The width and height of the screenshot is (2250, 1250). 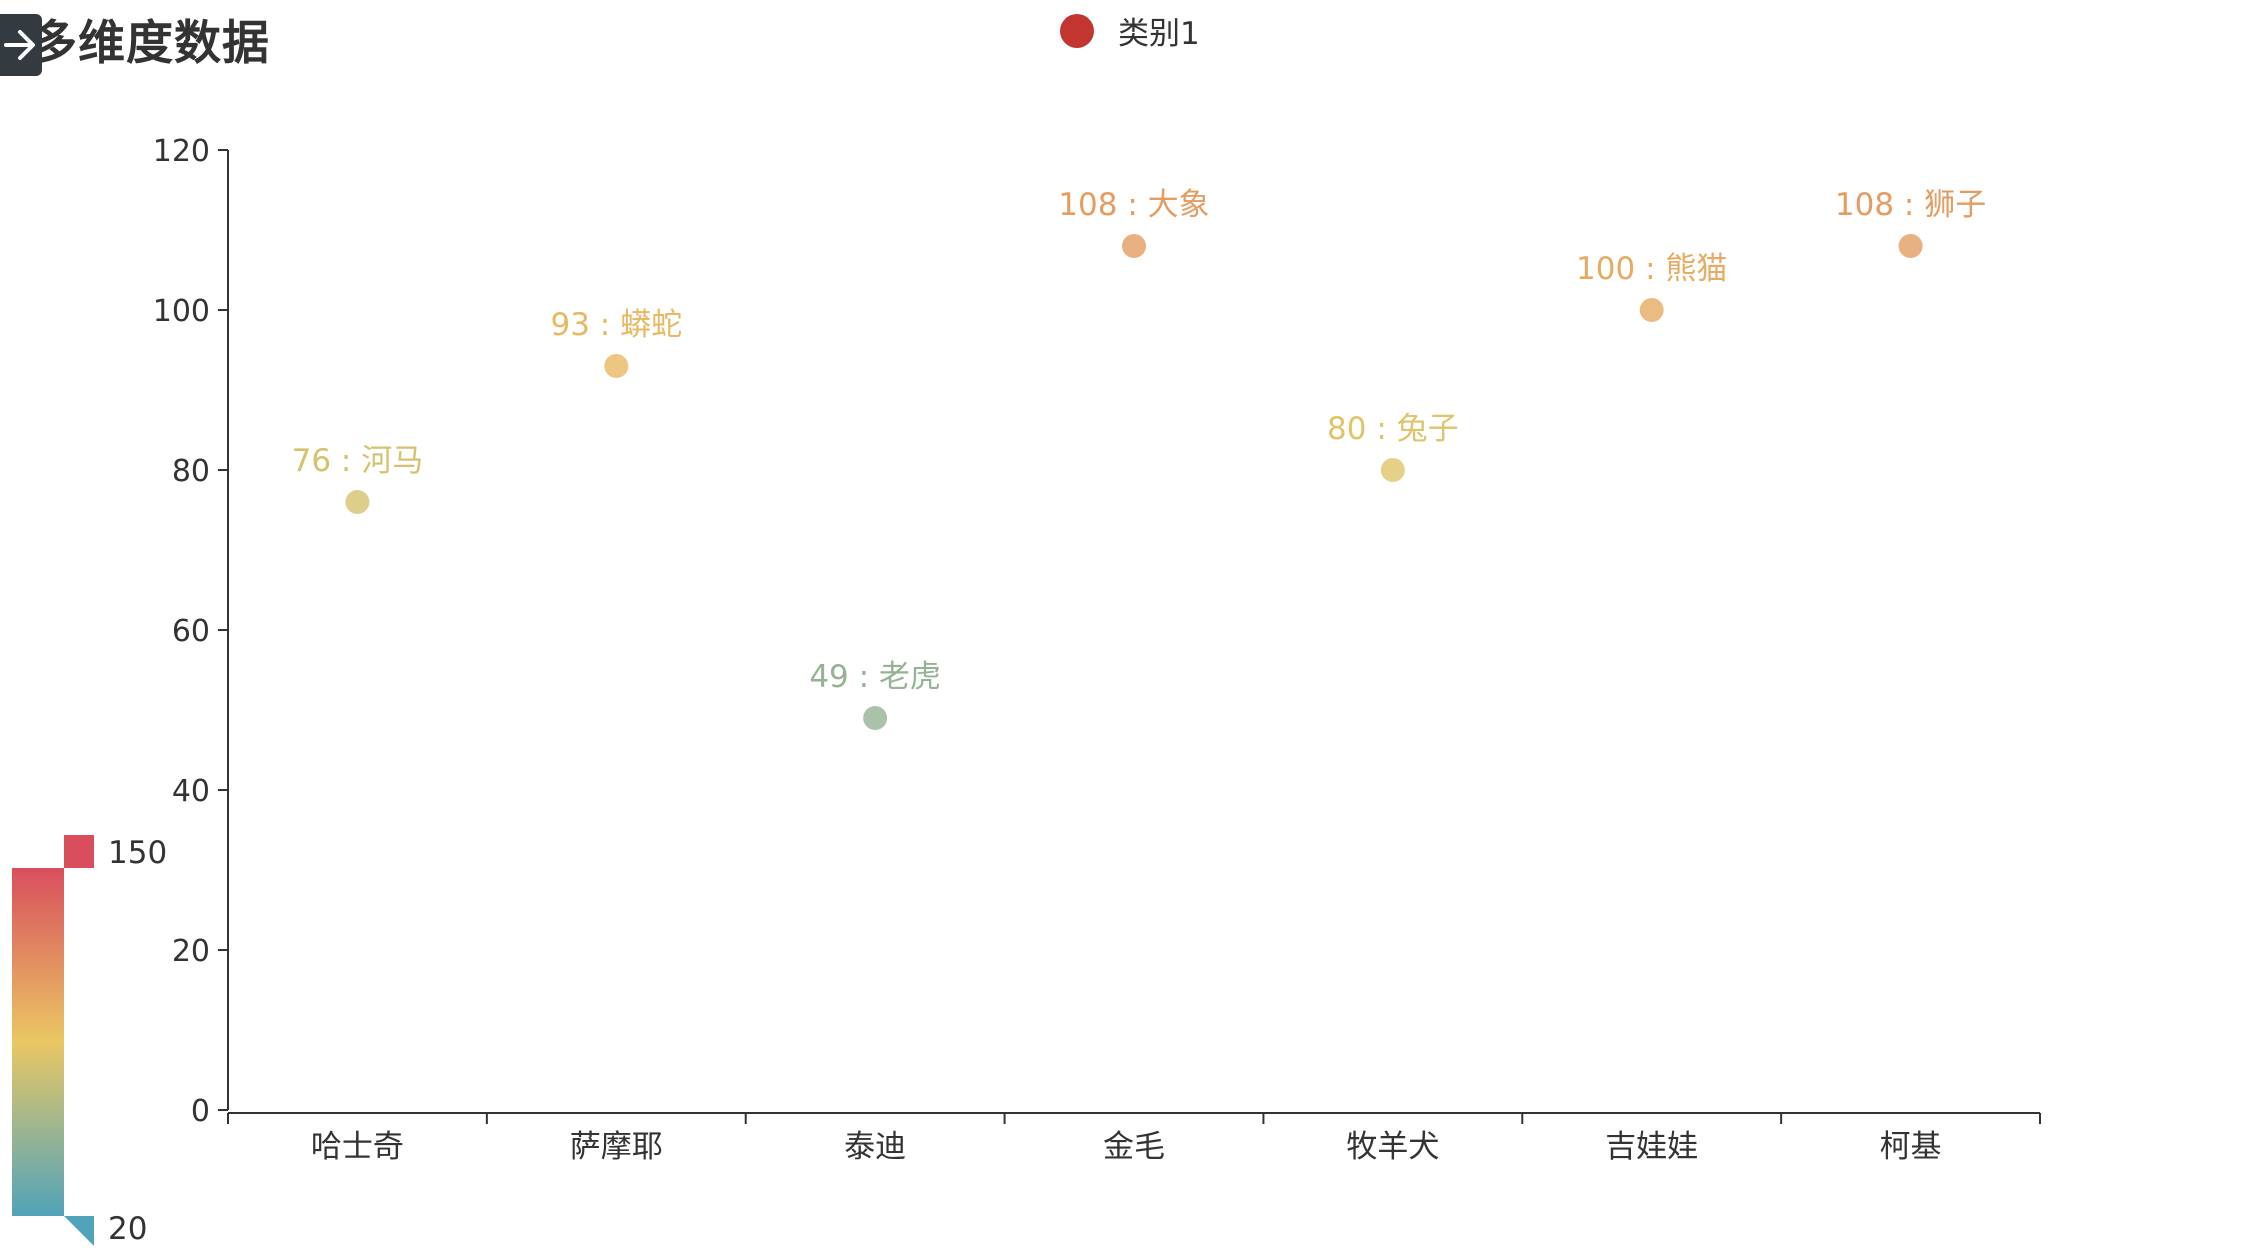 What do you see at coordinates (357, 1147) in the screenshot?
I see `x-tick-label: 哈士奇` at bounding box center [357, 1147].